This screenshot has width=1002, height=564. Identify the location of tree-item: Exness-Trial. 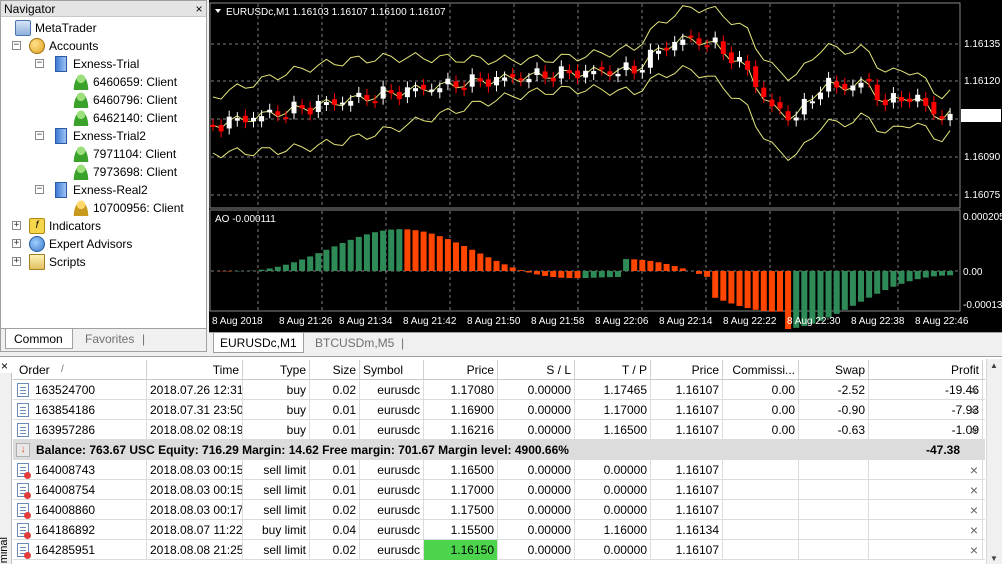
(96, 64).